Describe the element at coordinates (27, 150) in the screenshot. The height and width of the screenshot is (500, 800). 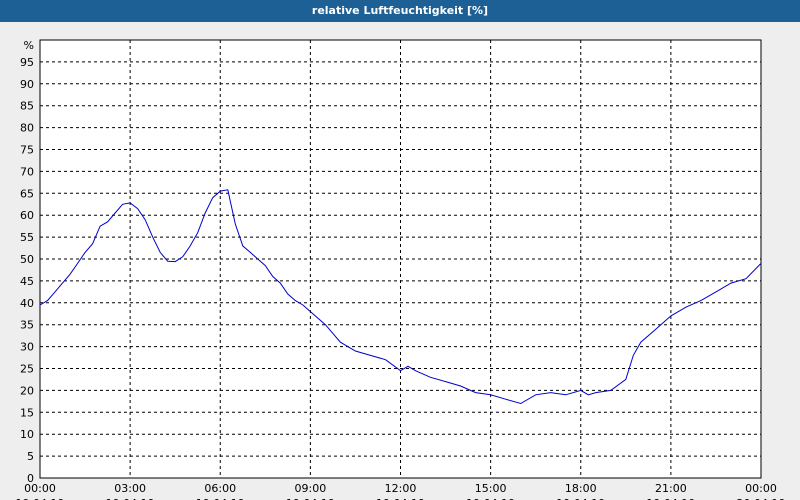
I see `y-tick-label: 75` at that location.